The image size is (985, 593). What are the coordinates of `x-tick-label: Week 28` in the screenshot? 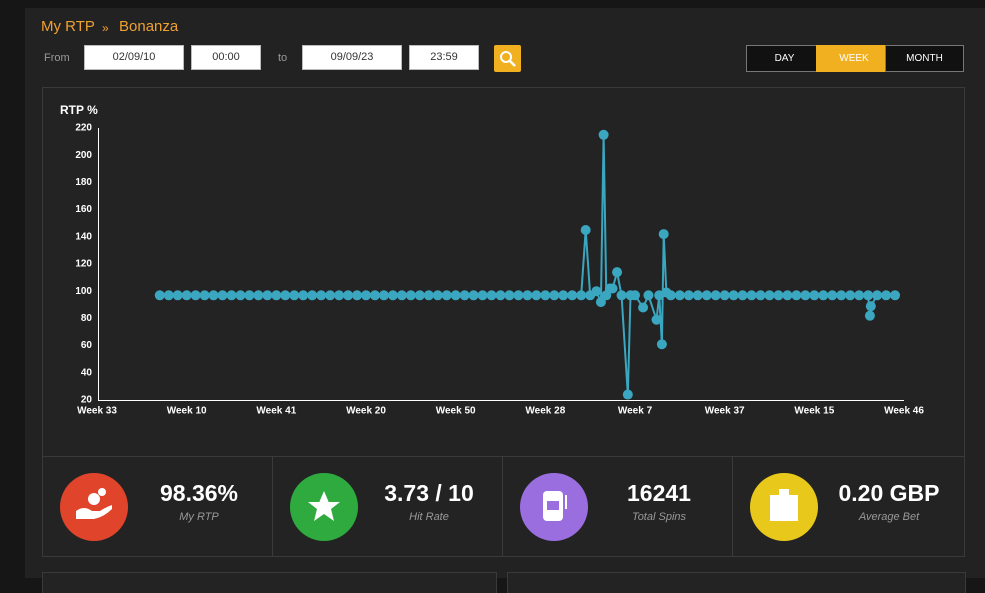 It's located at (545, 411).